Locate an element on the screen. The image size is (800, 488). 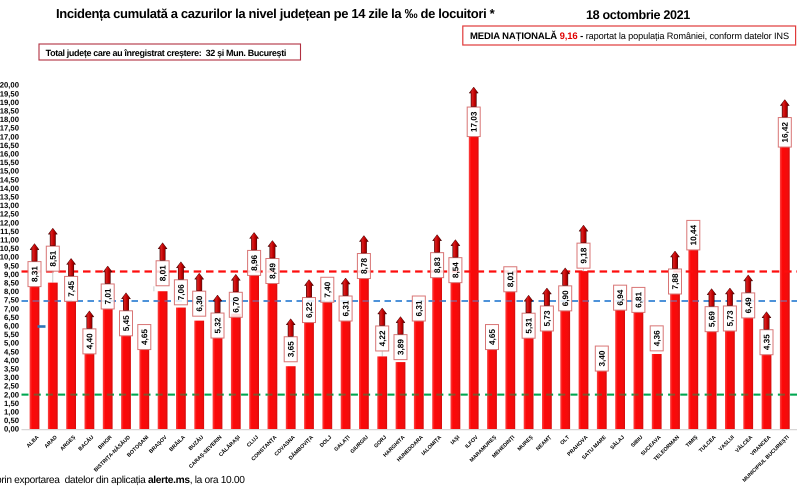
svg-text: 8,00 is located at coordinates (11, 291).